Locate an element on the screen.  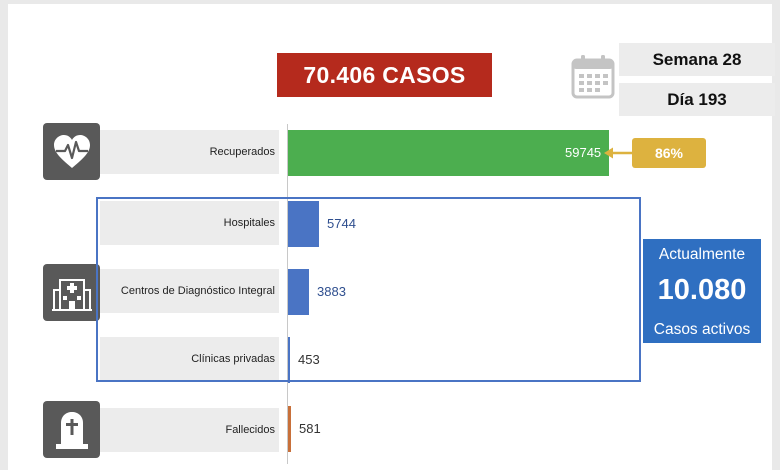
day-label: Día 193 is located at coordinates (697, 99).